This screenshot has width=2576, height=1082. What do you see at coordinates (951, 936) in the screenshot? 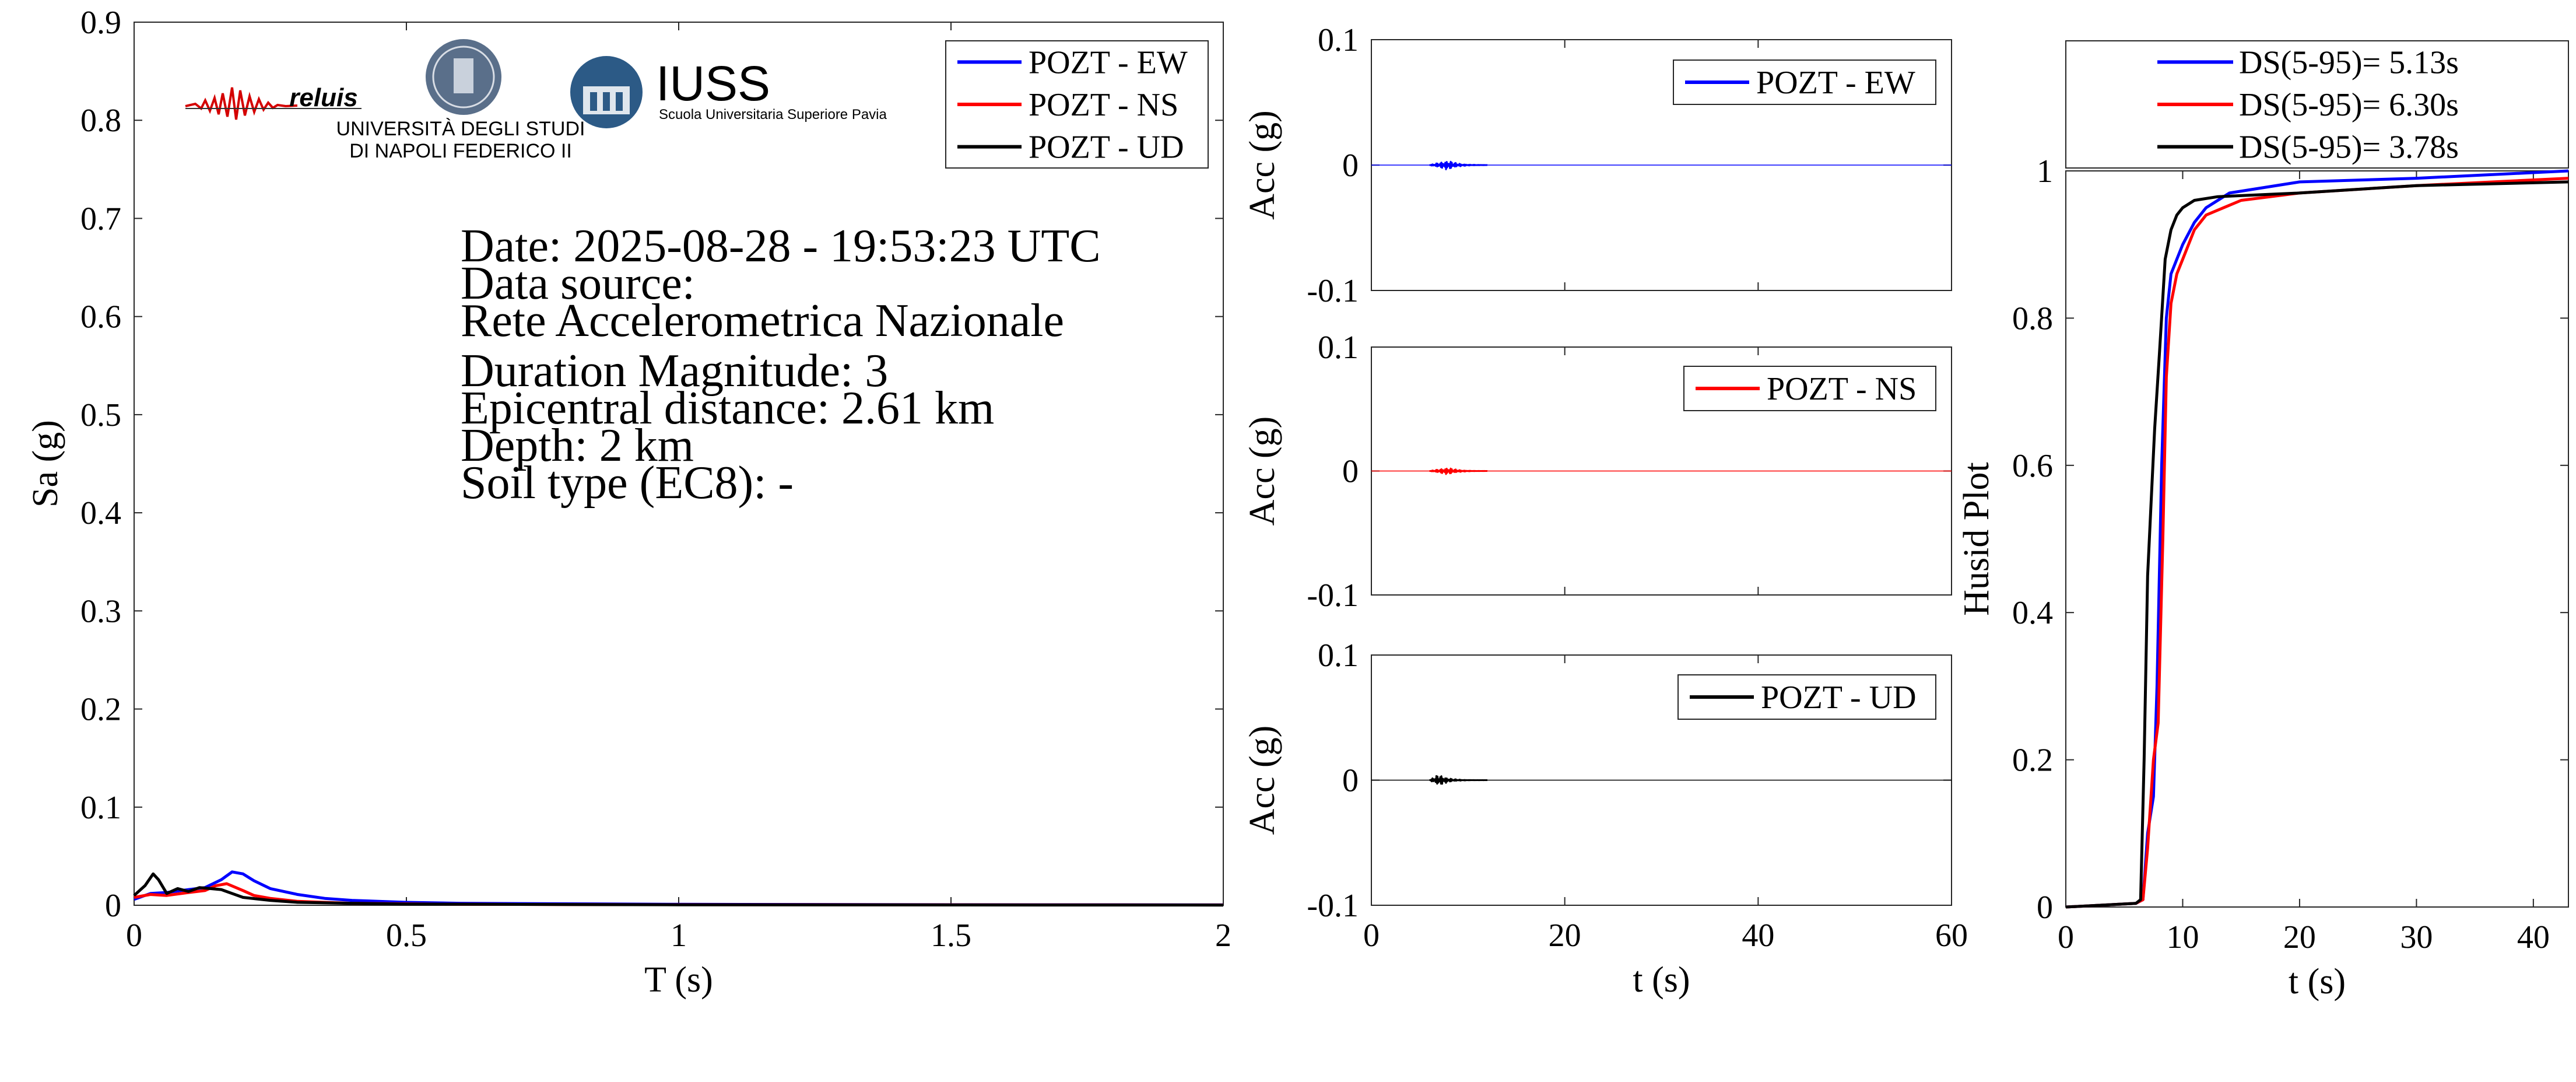
I see `x-tick-label: 1.5` at bounding box center [951, 936].